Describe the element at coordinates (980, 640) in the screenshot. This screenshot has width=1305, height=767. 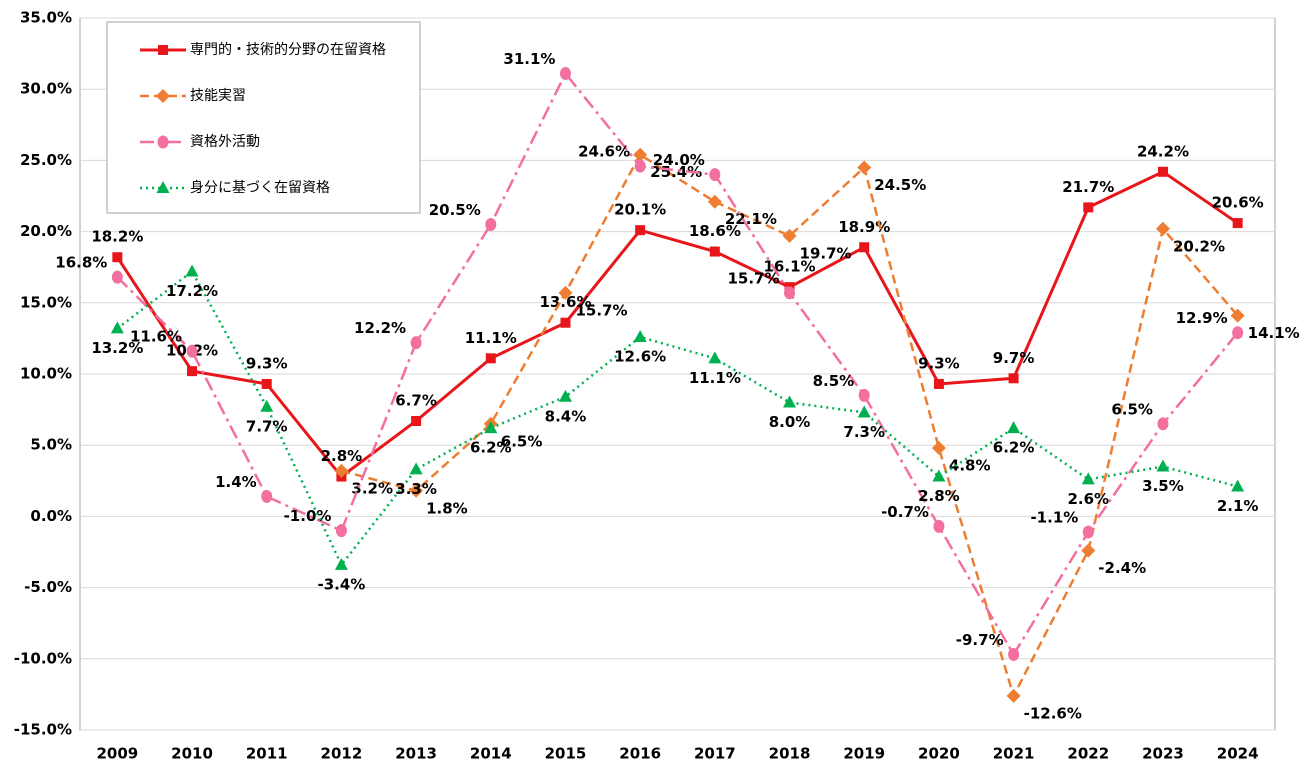
I see `data-label: -9.7%` at that location.